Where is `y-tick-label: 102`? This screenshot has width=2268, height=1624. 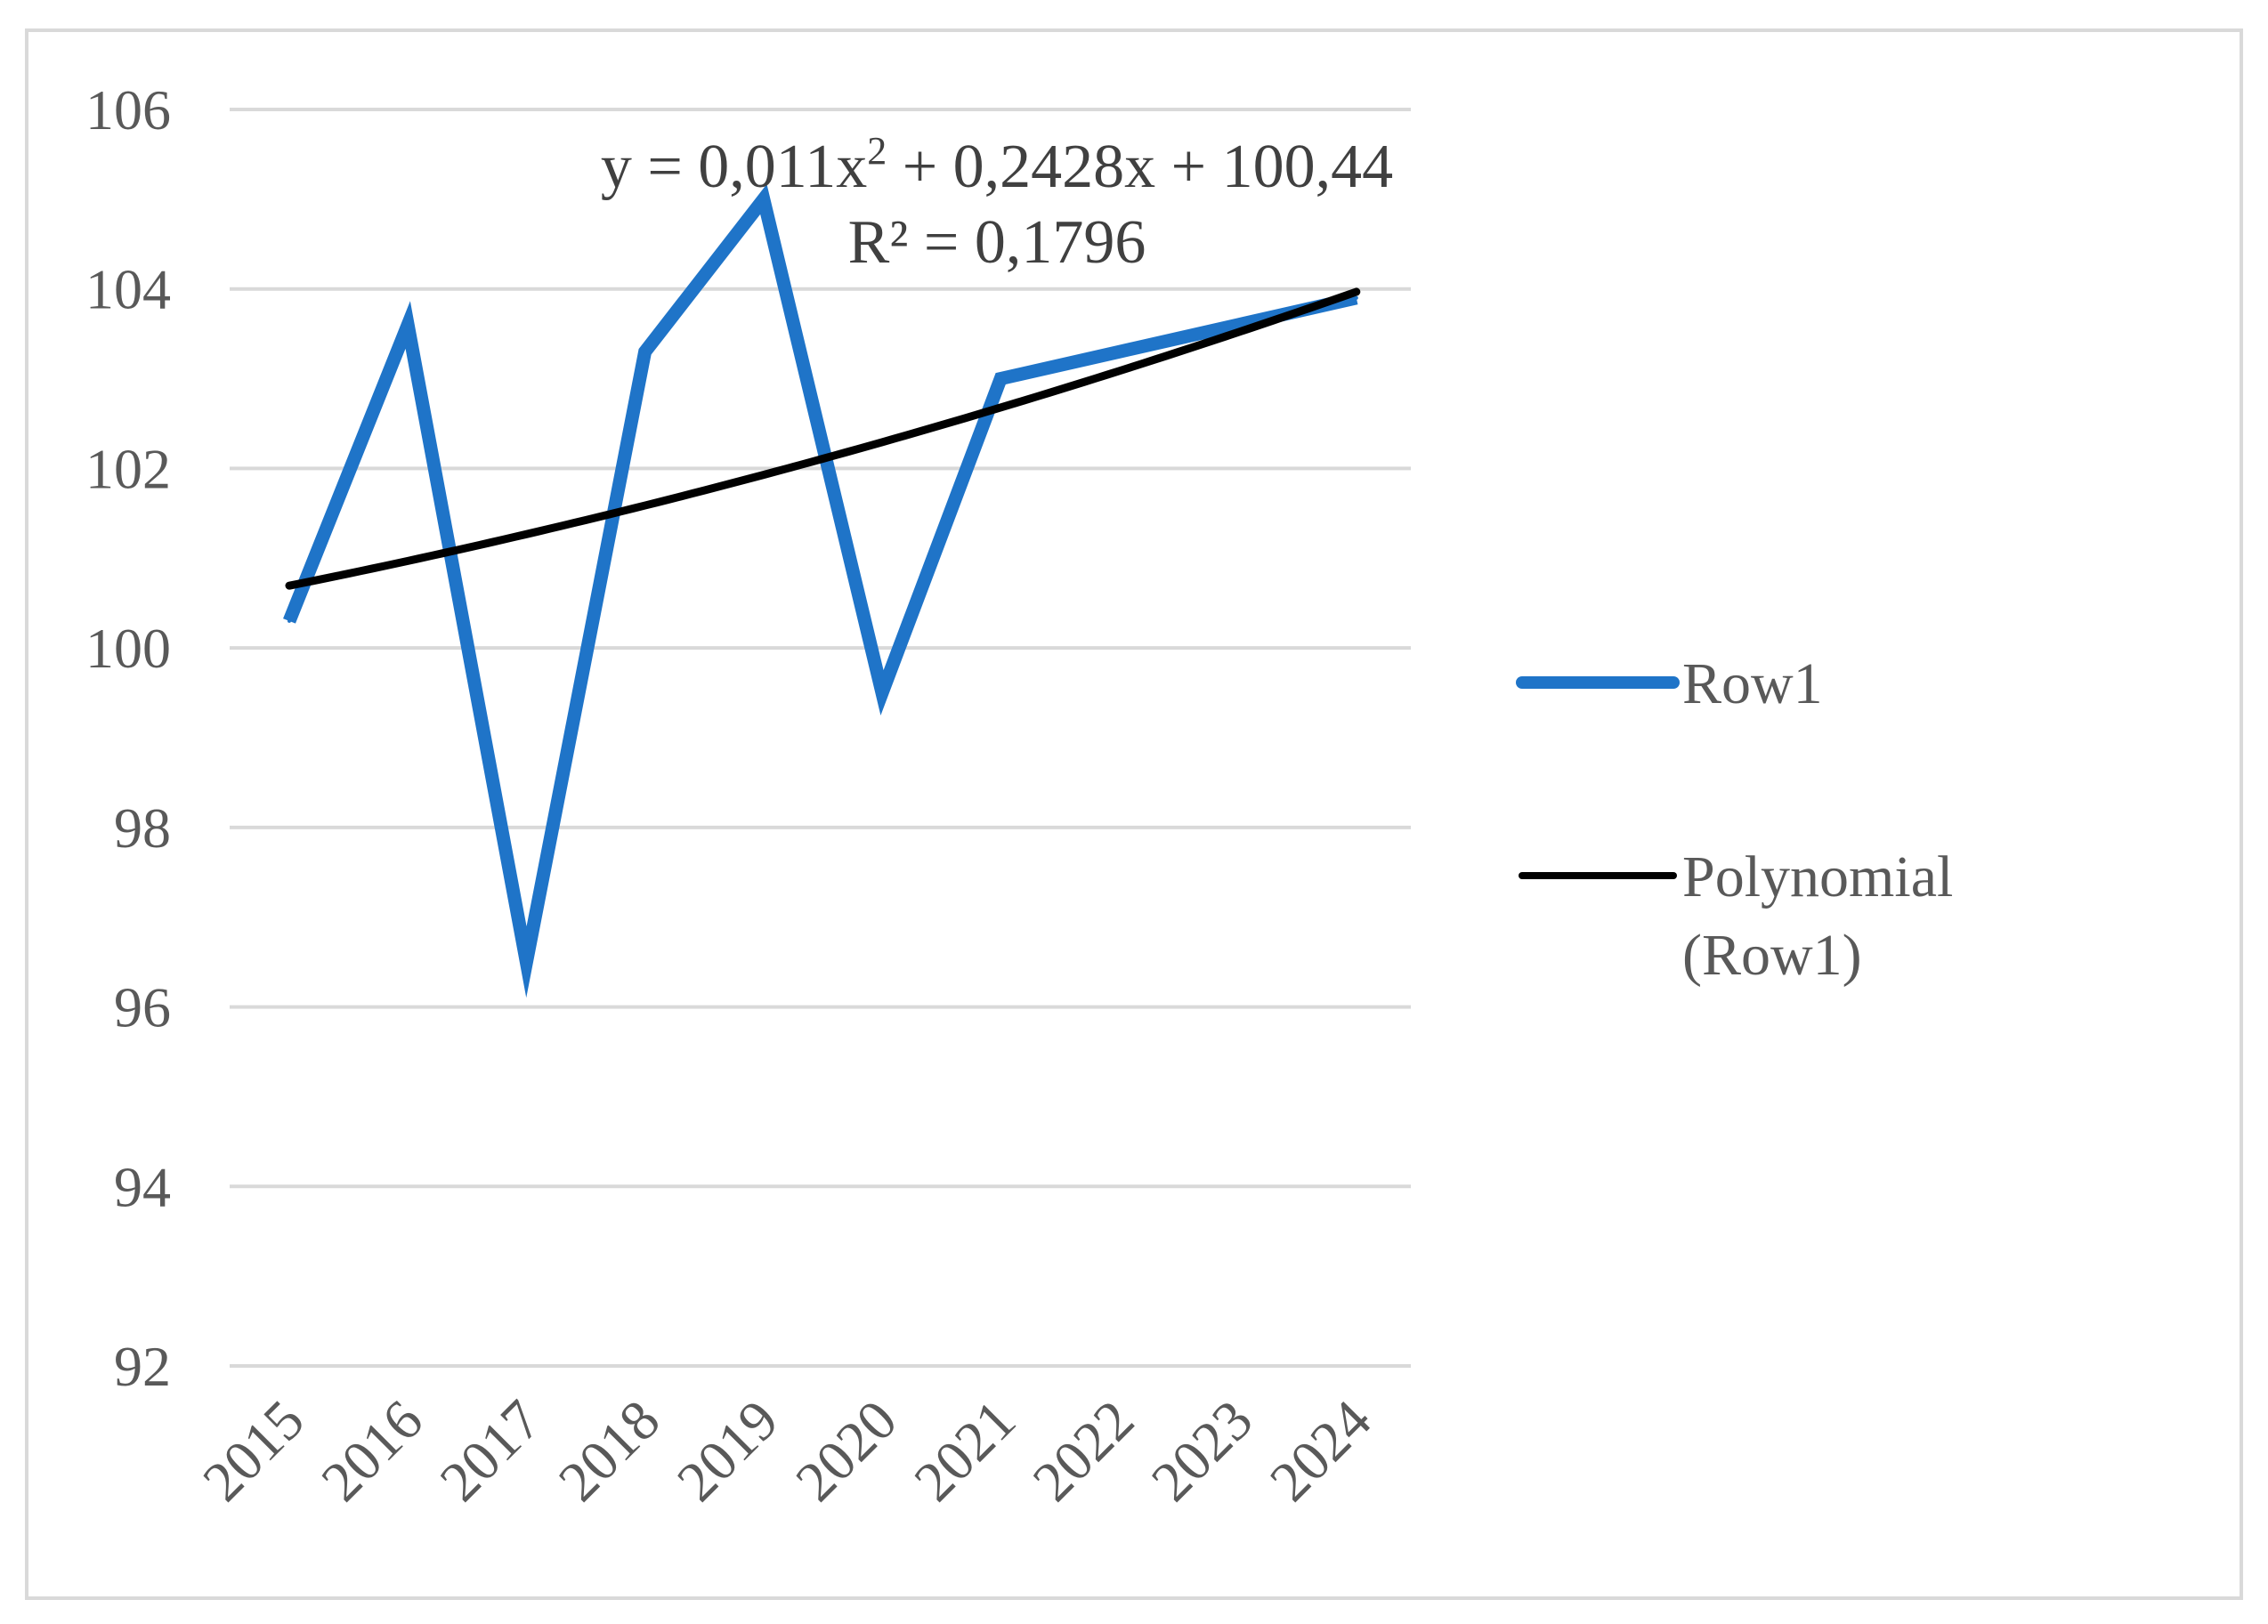 y-tick-label: 102 is located at coordinates (128, 469).